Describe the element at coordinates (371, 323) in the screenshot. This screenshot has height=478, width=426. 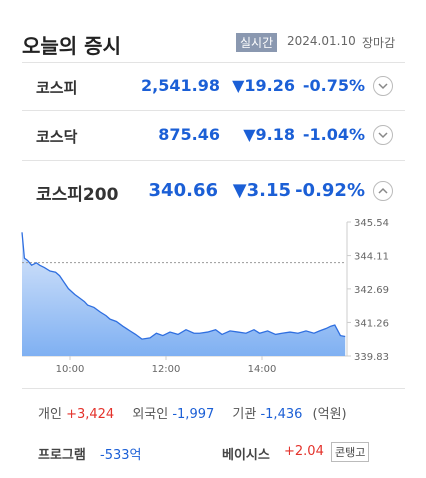
I see `y-tick-label: 341.26` at that location.